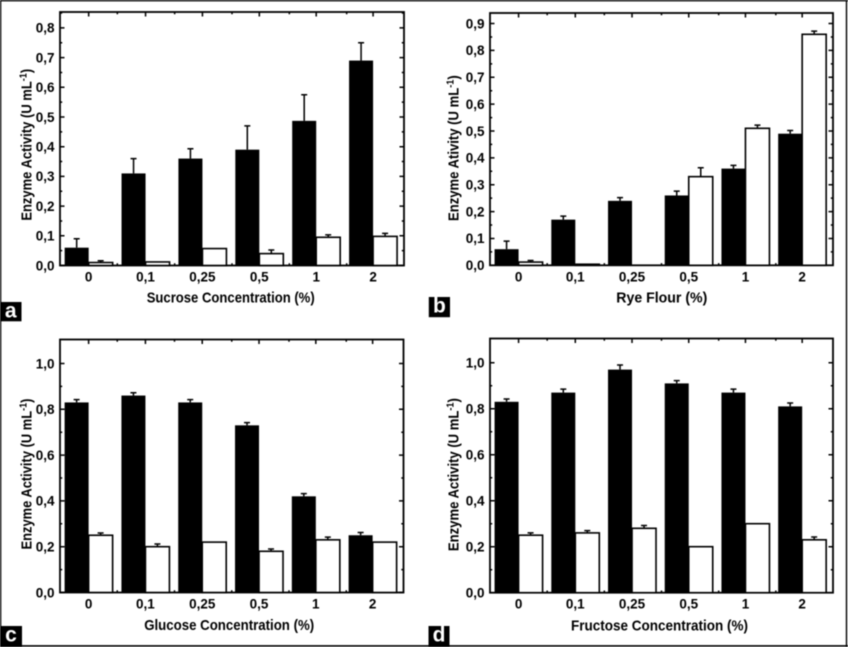 This screenshot has width=848, height=647. What do you see at coordinates (661, 298) in the screenshot?
I see `svg-text: Rye Flour (%)` at bounding box center [661, 298].